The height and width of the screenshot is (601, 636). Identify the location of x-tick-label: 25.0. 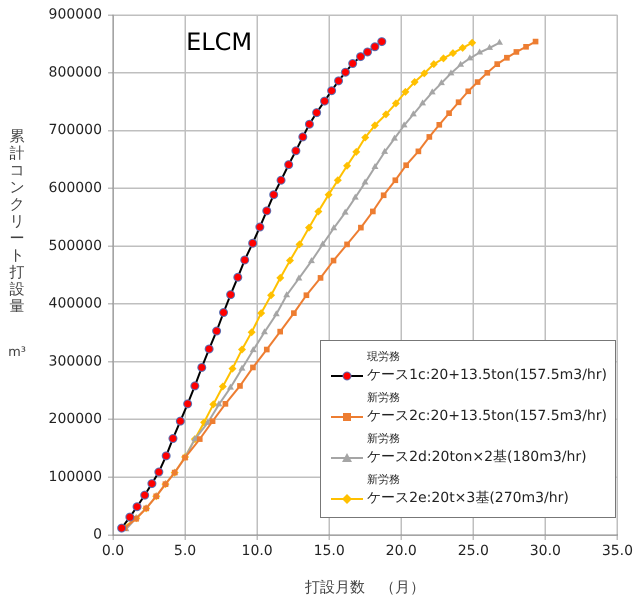
(473, 551).